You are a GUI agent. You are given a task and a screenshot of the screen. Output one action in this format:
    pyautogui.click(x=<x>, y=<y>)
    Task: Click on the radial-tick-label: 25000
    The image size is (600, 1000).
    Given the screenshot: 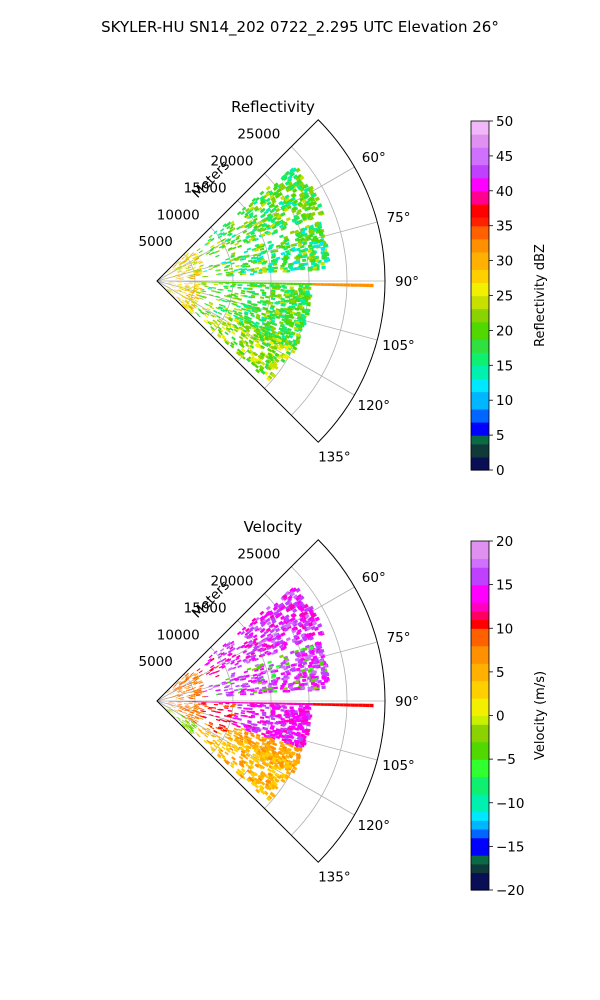 What is the action you would take?
    pyautogui.click(x=258, y=135)
    